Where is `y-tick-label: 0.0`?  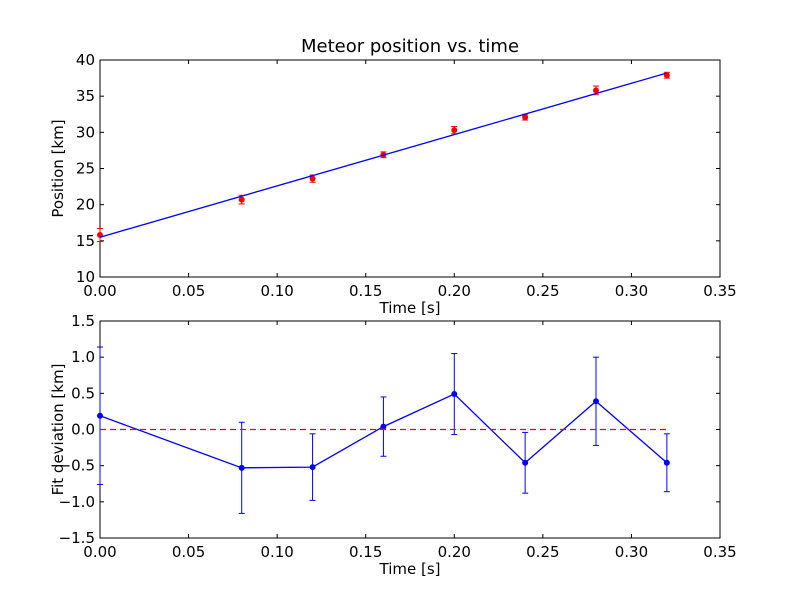 y-tick-label: 0.0 is located at coordinates (83, 430).